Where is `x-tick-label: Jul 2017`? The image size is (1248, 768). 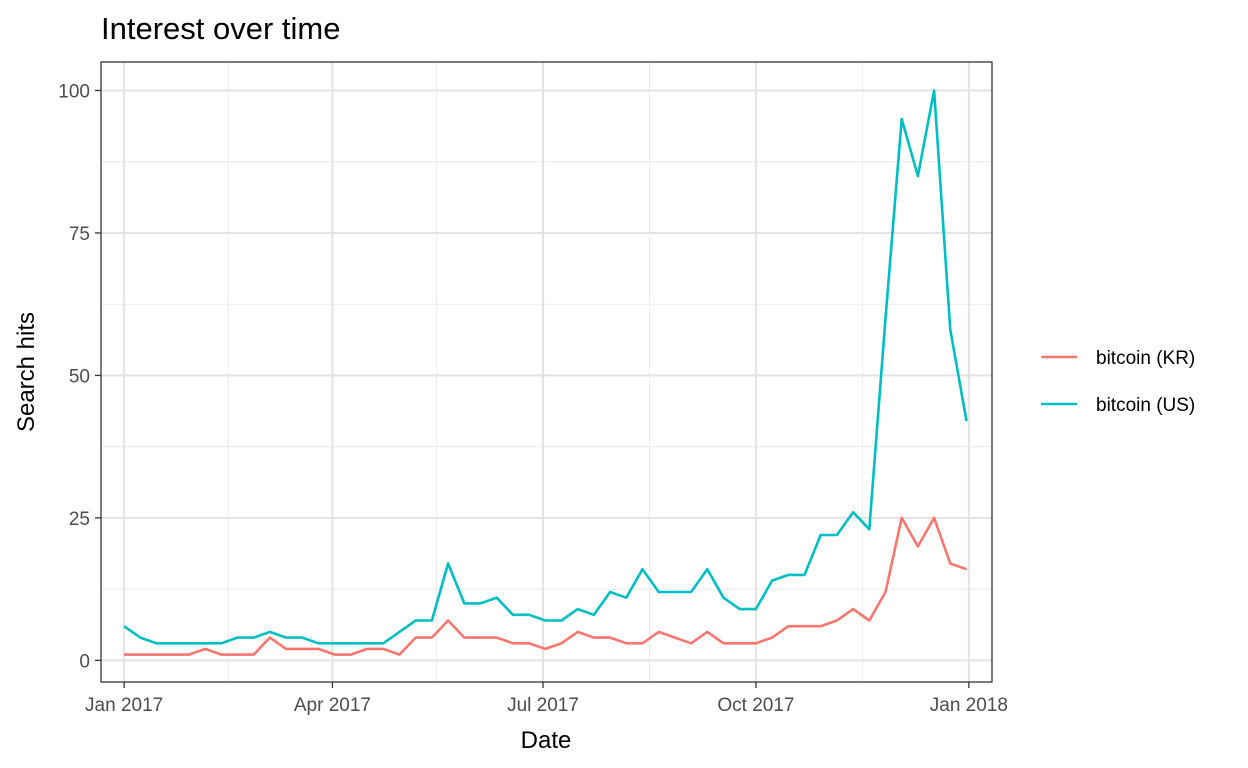 x-tick-label: Jul 2017 is located at coordinates (543, 705).